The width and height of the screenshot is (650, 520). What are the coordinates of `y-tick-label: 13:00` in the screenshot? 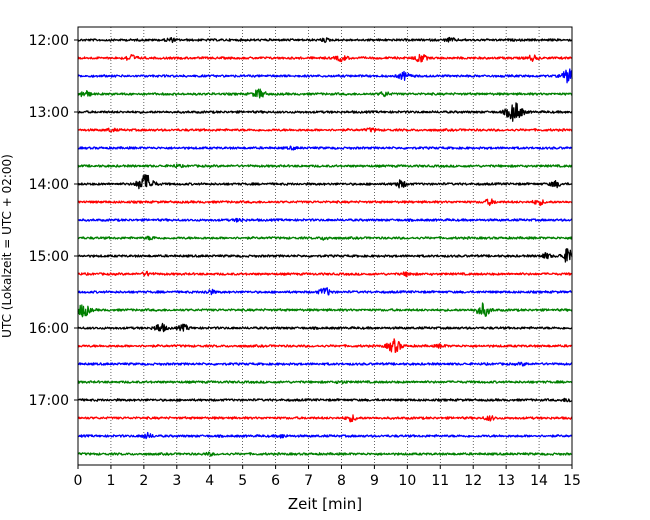 It's located at (49, 113).